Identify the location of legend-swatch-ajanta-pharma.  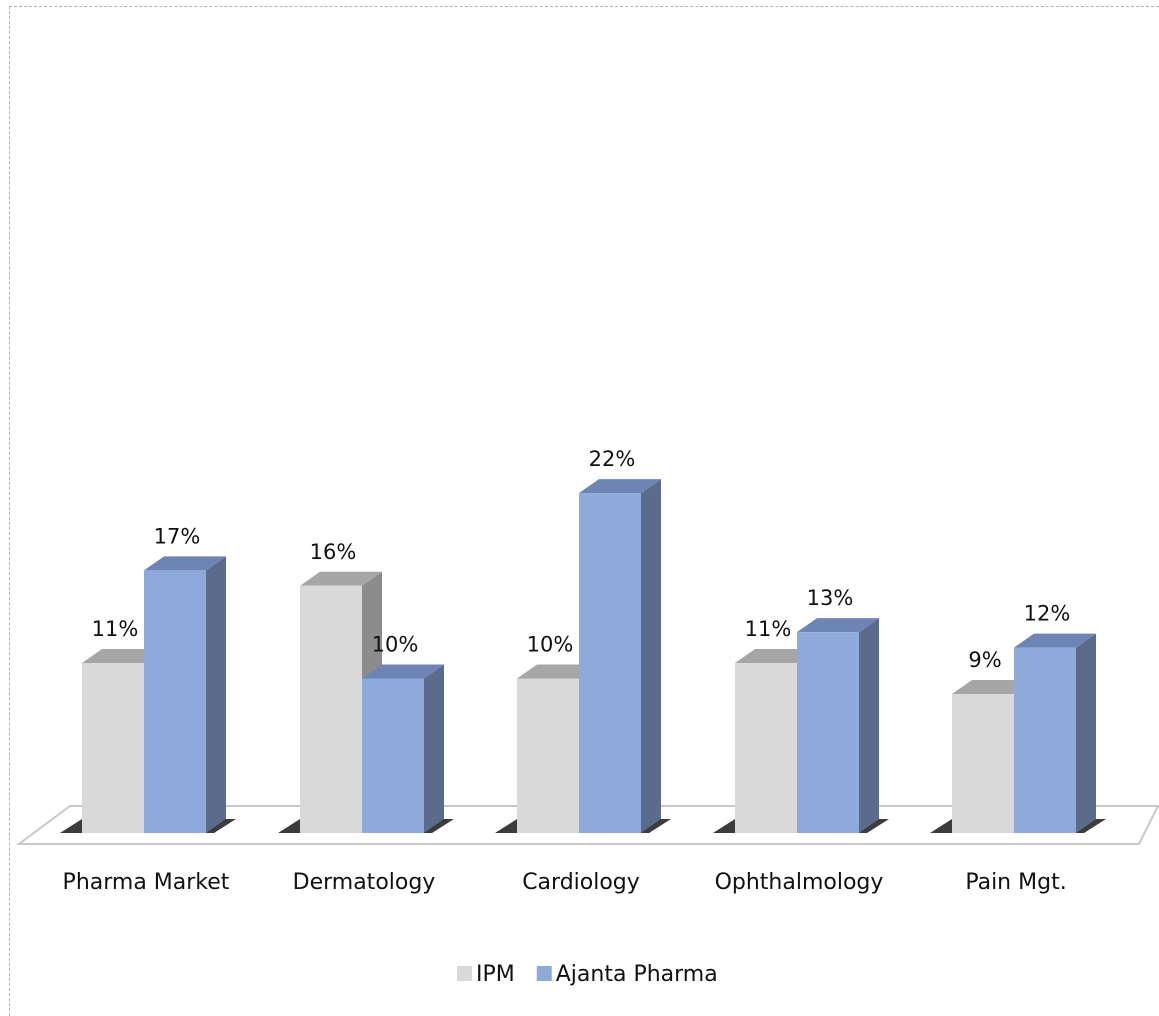
(544, 973).